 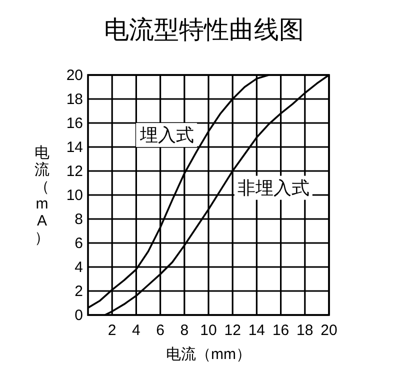 What do you see at coordinates (74, 99) in the screenshot?
I see `y-tick-label: 18` at bounding box center [74, 99].